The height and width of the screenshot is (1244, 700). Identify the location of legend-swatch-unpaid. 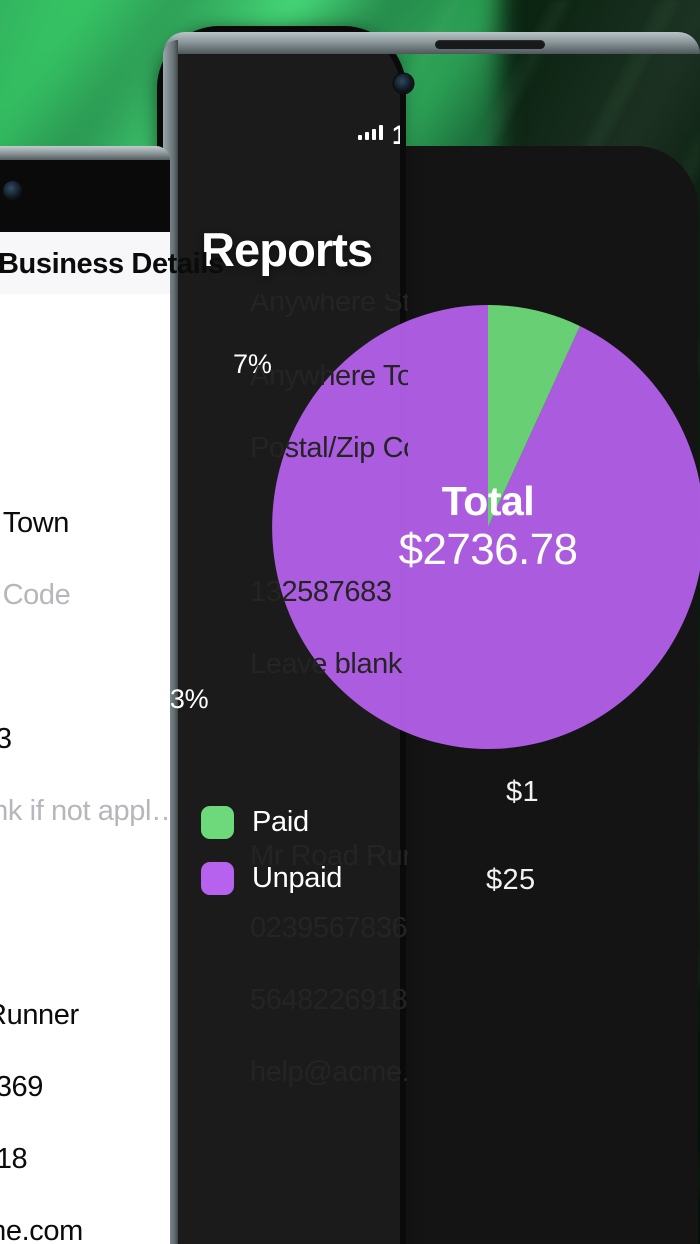
(217, 878).